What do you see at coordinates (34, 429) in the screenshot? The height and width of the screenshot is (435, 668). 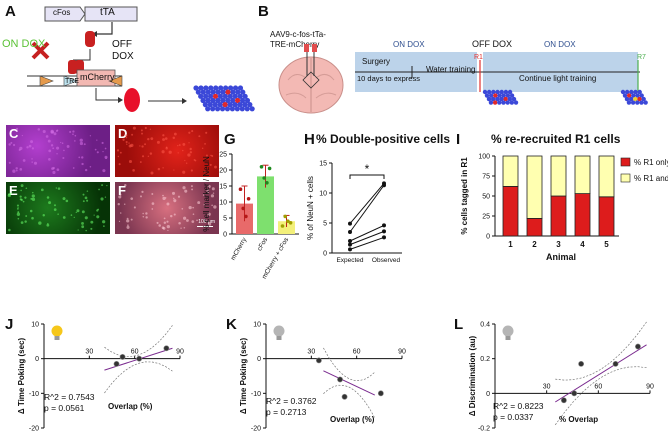 I see `y-tick-label: -20` at bounding box center [34, 429].